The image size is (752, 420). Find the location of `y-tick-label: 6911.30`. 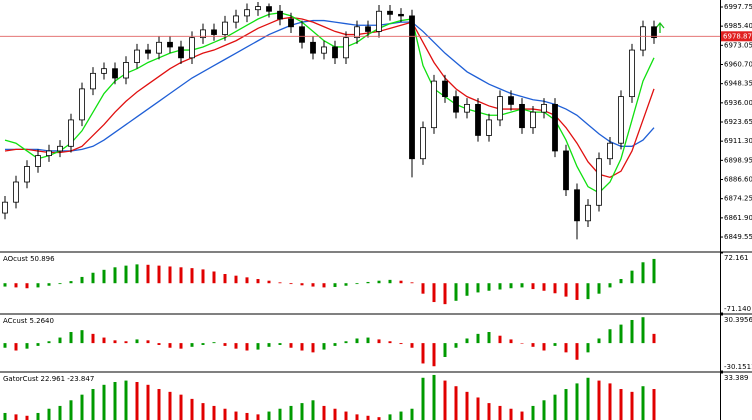

y-tick-label: 6911.30 is located at coordinates (738, 141).